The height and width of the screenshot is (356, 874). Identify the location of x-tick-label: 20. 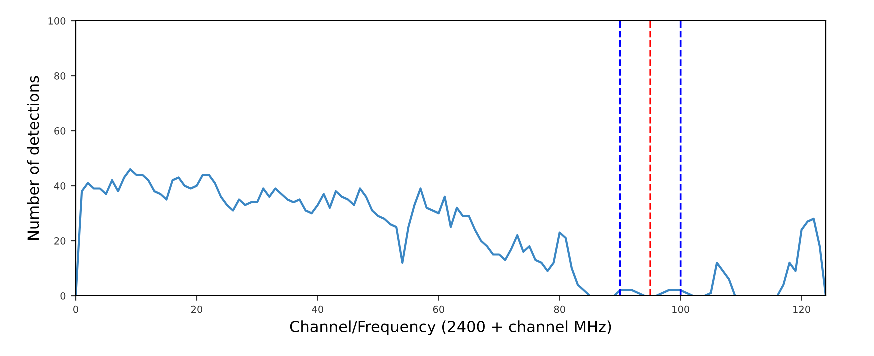
(197, 310).